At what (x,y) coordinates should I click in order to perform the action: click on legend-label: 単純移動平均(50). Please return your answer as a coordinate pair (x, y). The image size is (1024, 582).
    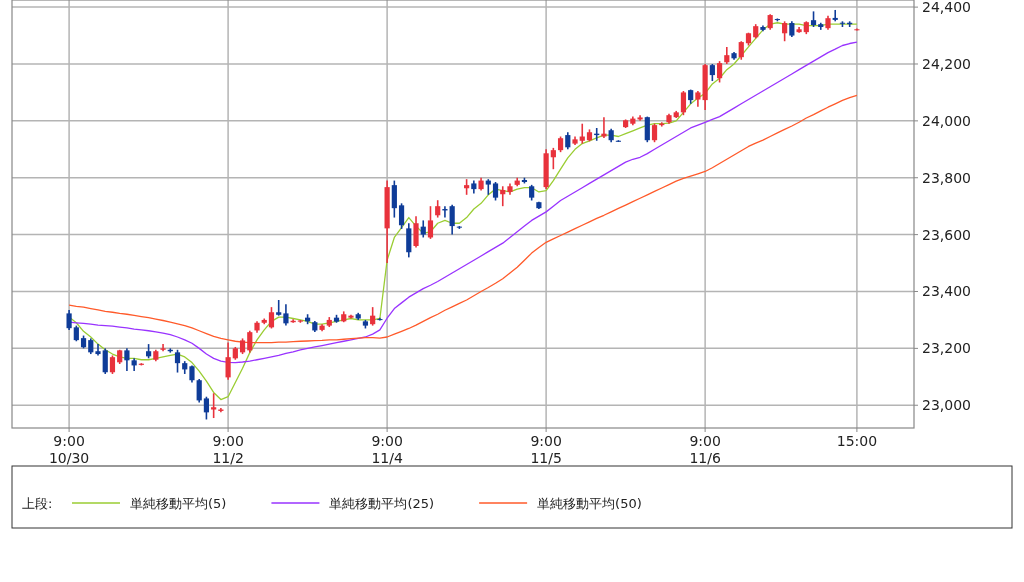
    Looking at the image, I should click on (589, 503).